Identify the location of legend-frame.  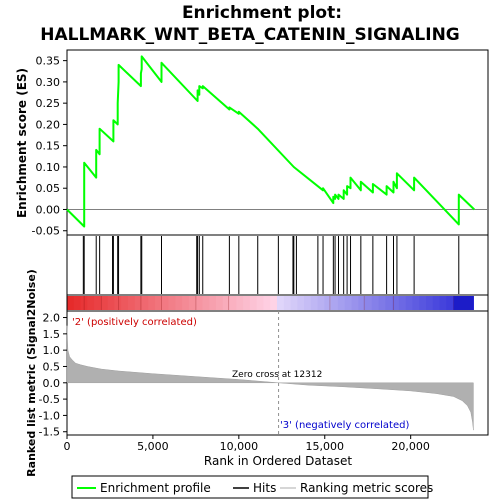
(250, 487).